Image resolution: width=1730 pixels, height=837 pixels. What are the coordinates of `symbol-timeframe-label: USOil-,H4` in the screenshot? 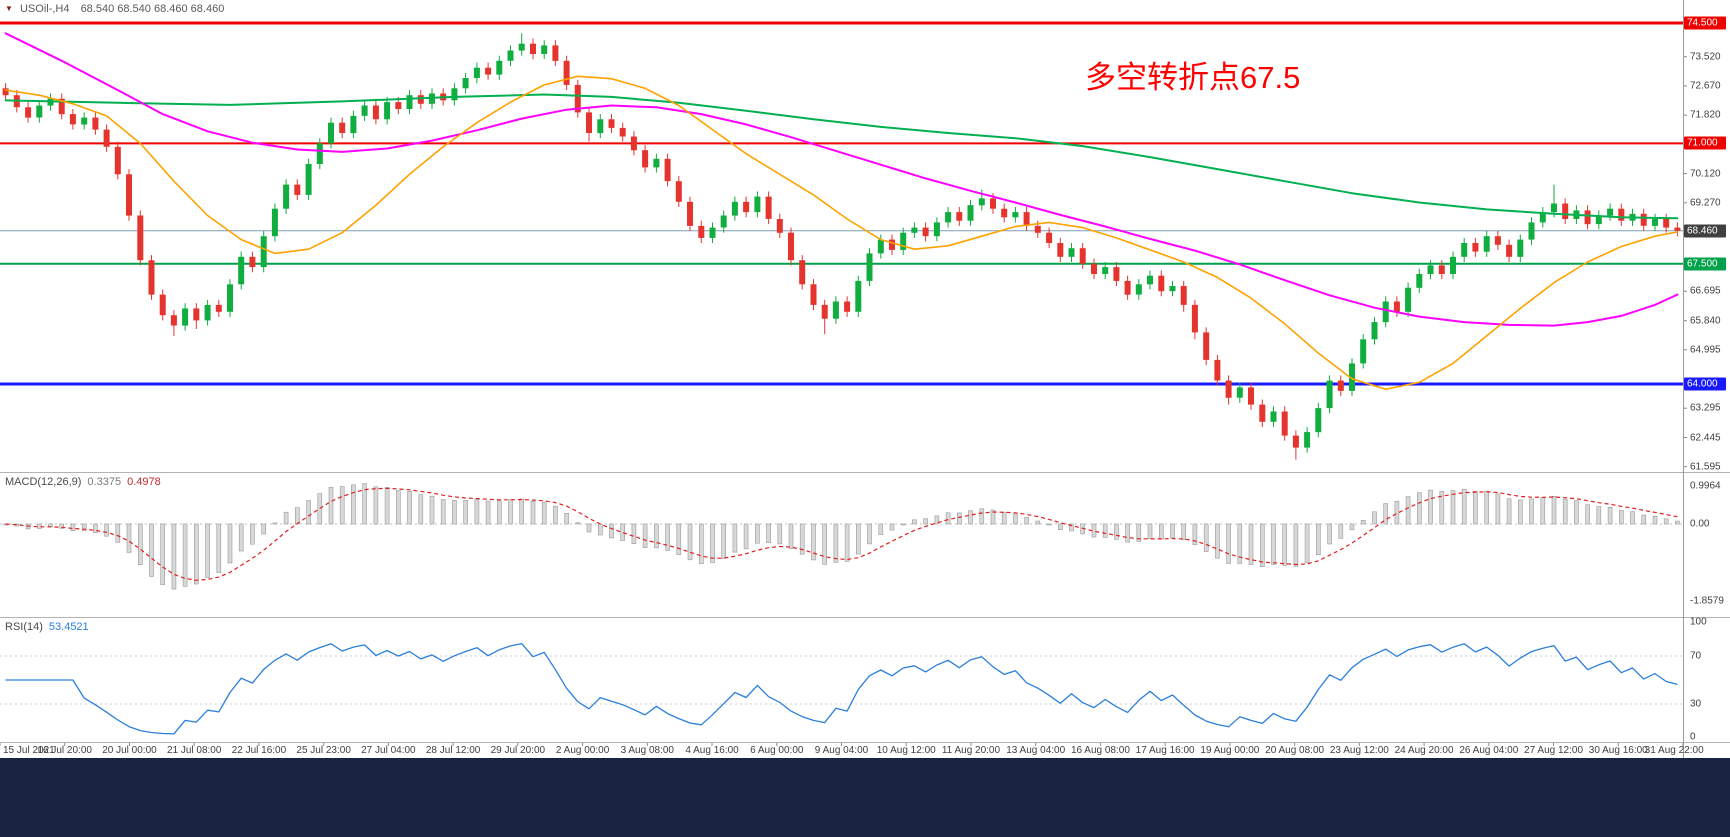 It's located at (44, 9).